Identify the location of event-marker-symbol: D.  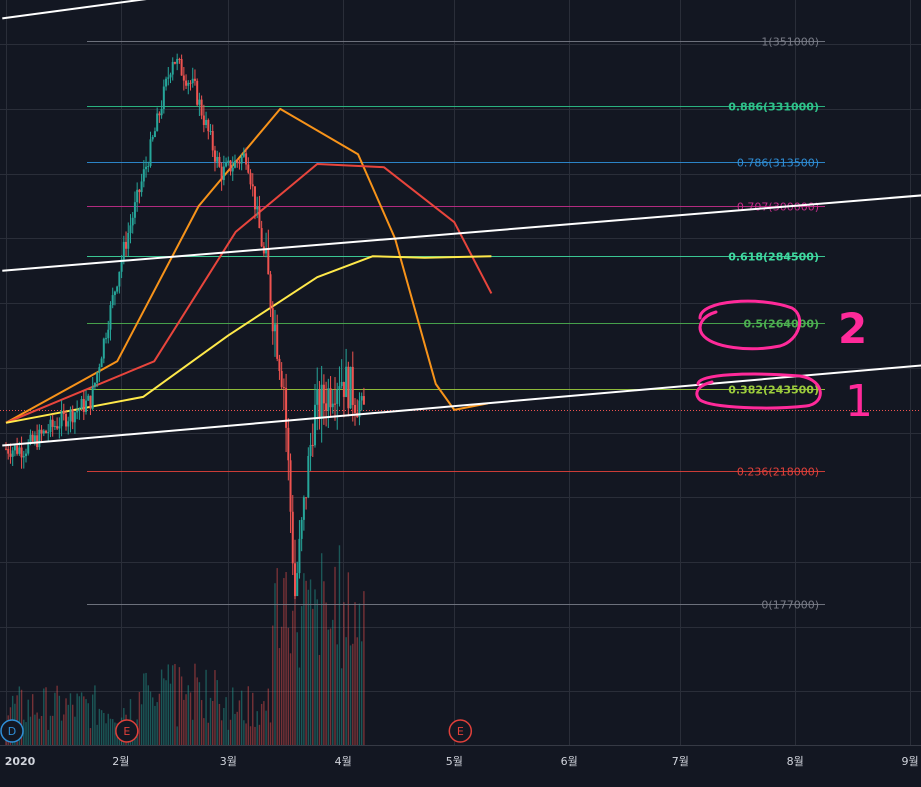
(12, 731).